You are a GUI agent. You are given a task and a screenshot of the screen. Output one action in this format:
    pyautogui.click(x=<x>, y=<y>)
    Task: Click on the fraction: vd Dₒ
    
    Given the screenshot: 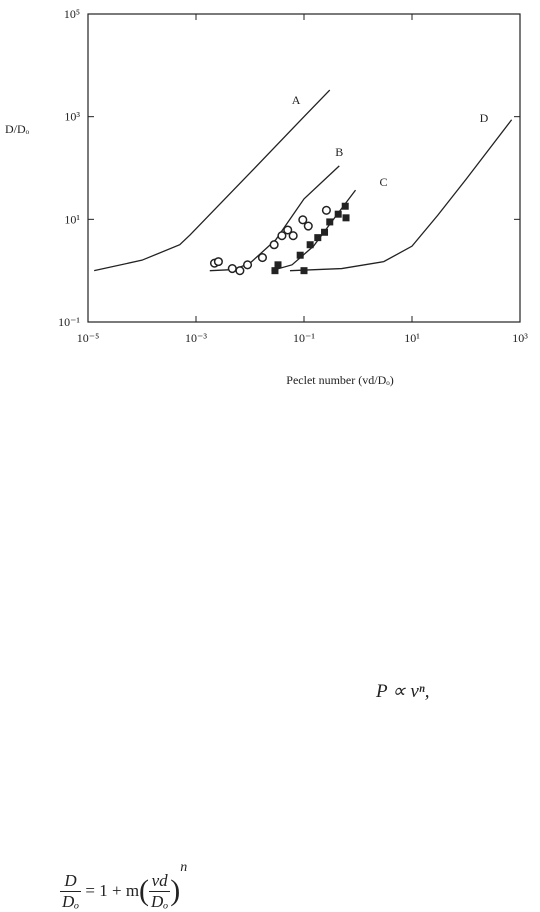 What is the action you would take?
    pyautogui.click(x=160, y=891)
    